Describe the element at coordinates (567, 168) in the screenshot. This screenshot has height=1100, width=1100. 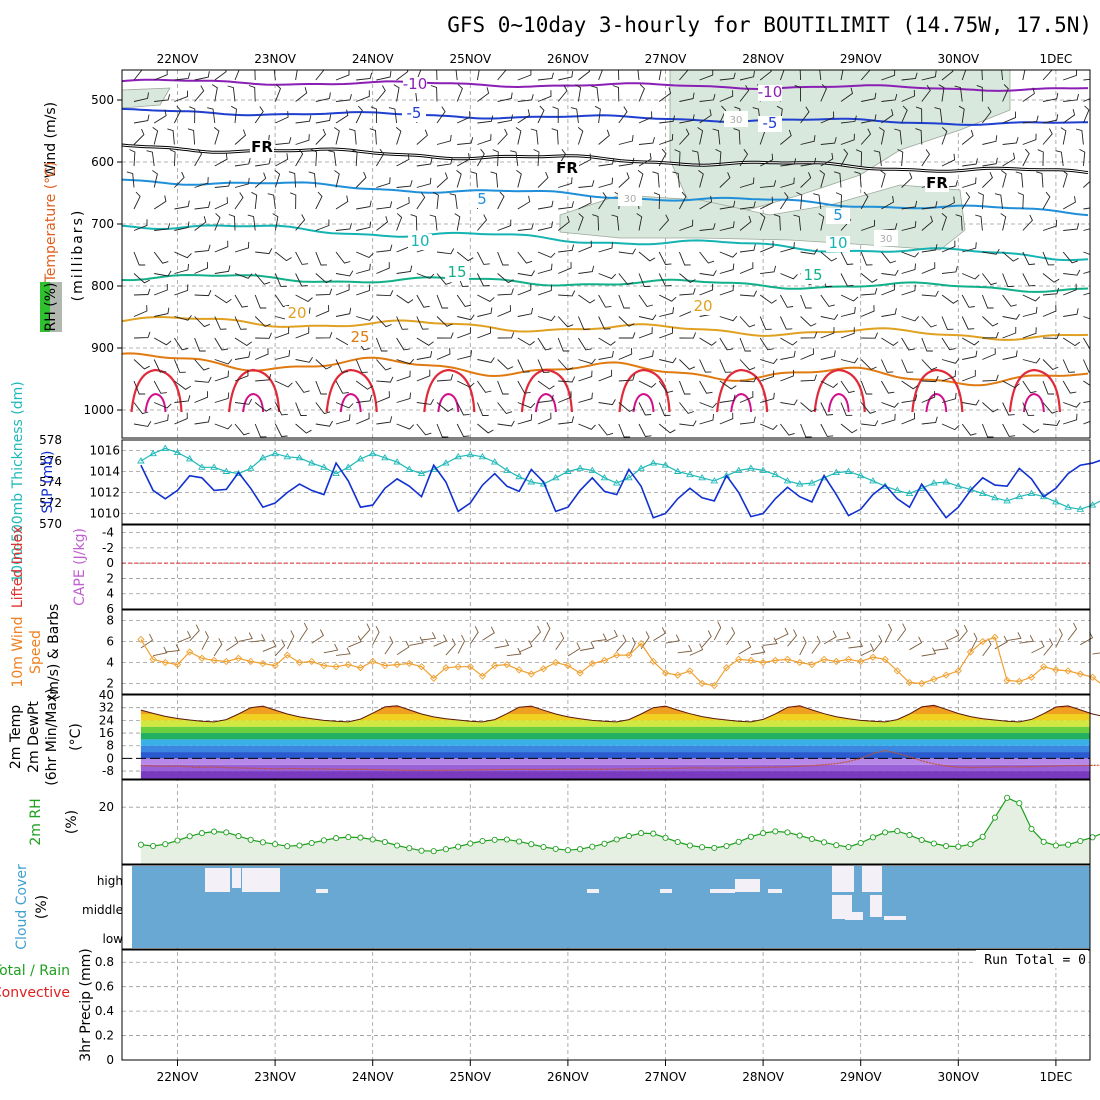
I see `contour-label: FR` at that location.